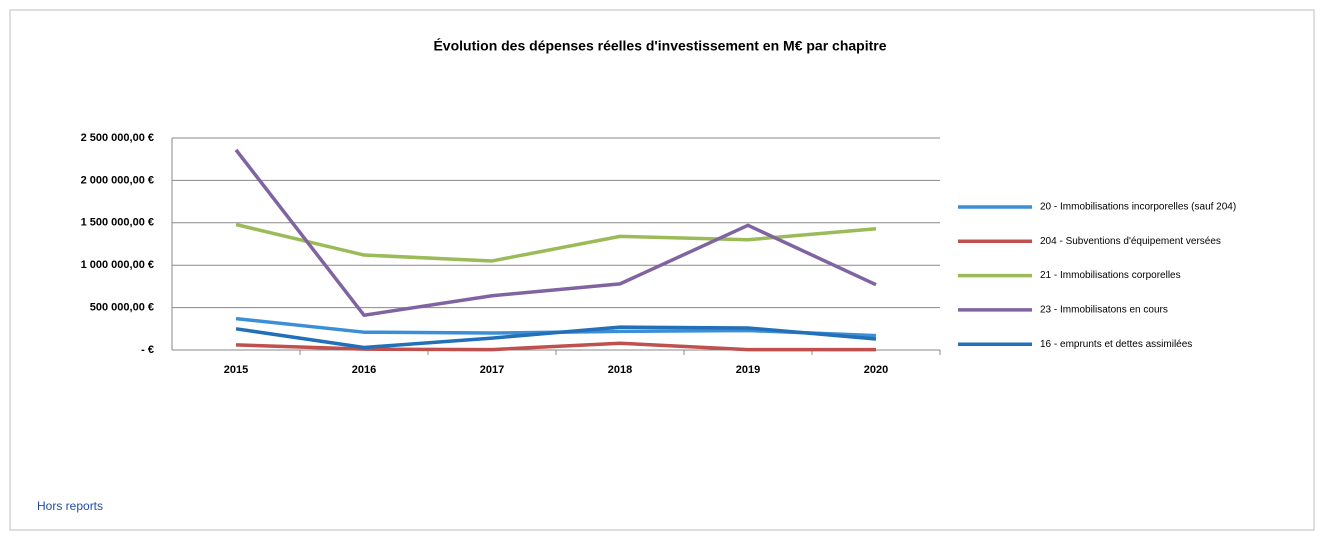 The image size is (1324, 536). Describe the element at coordinates (122, 308) in the screenshot. I see `y-tick-label: 500 000,00 €` at that location.